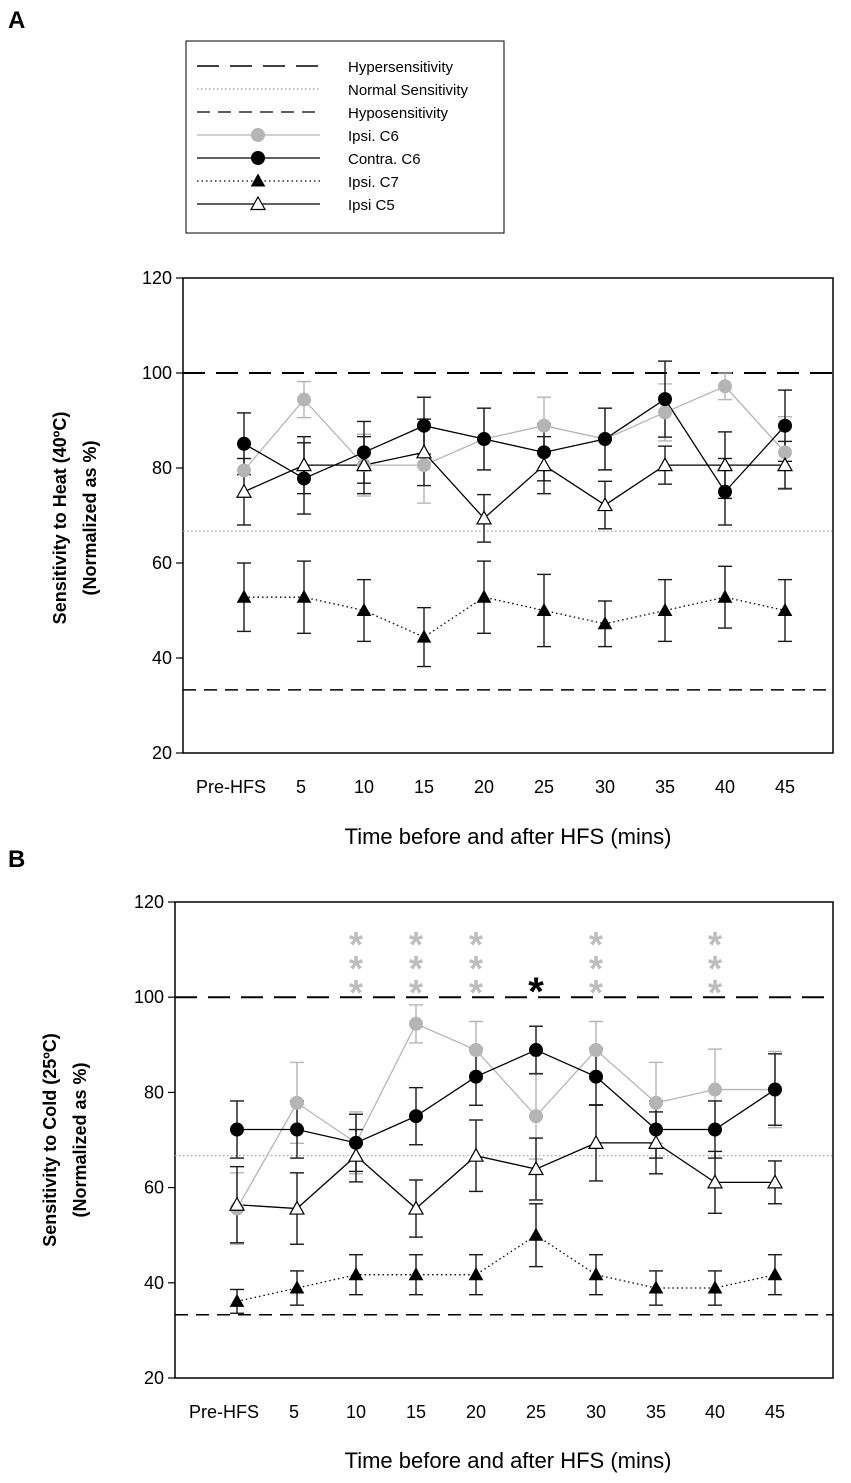 The image size is (851, 1483). What do you see at coordinates (416, 1412) in the screenshot?
I see `panel-b-x-tick-label-3: 15` at bounding box center [416, 1412].